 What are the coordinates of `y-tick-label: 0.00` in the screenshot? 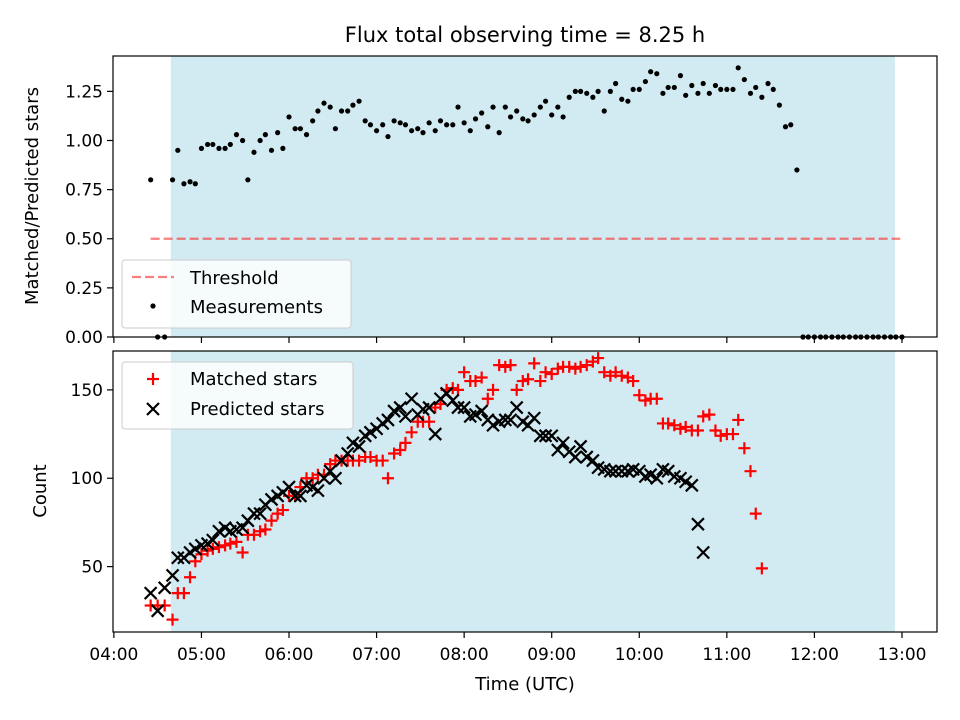 It's located at (84, 338).